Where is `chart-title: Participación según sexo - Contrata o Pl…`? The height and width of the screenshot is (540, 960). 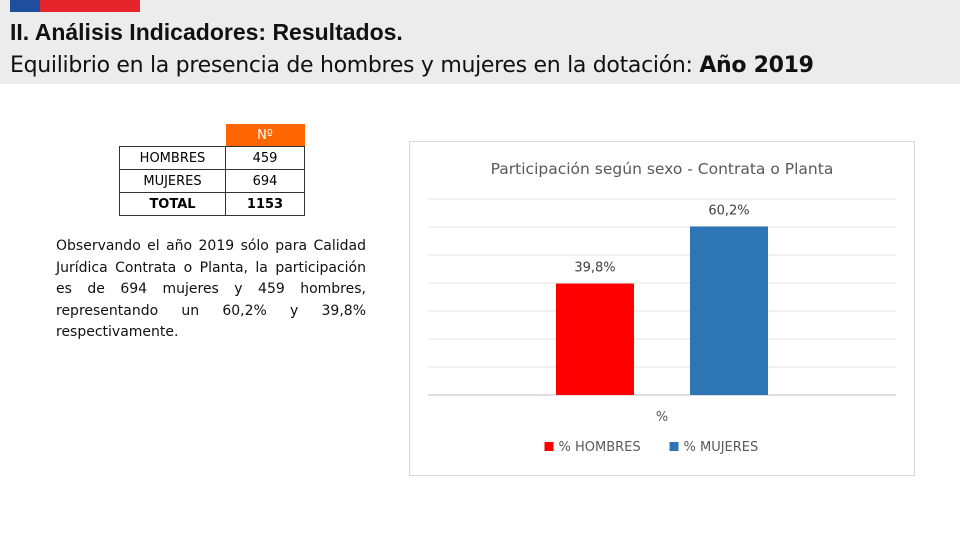
chart-title: Participación según sexo - Contrata o Pl… is located at coordinates (662, 169).